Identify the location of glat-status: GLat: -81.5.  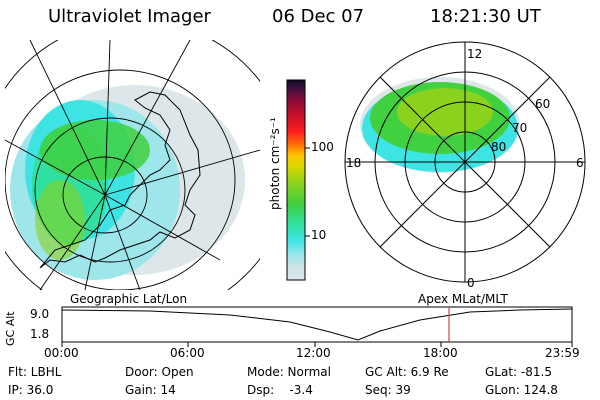
(518, 372).